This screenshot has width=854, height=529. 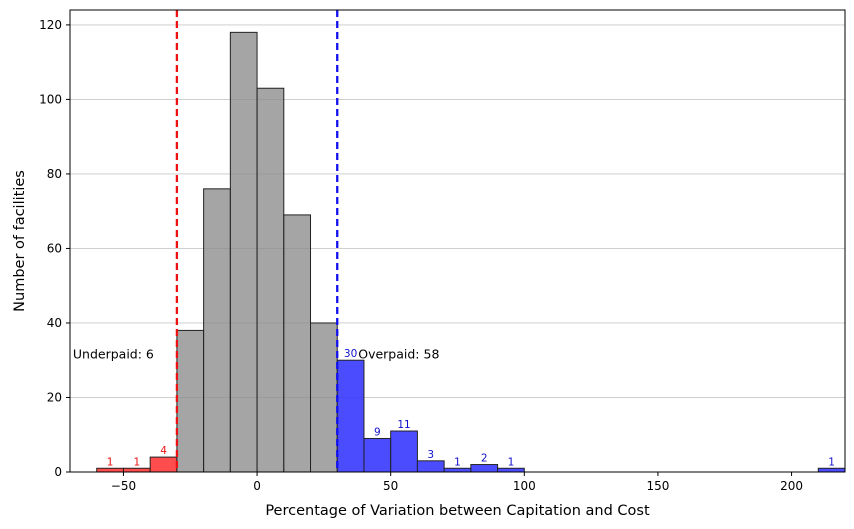 What do you see at coordinates (390, 486) in the screenshot?
I see `x-tick-label-50: 50` at bounding box center [390, 486].